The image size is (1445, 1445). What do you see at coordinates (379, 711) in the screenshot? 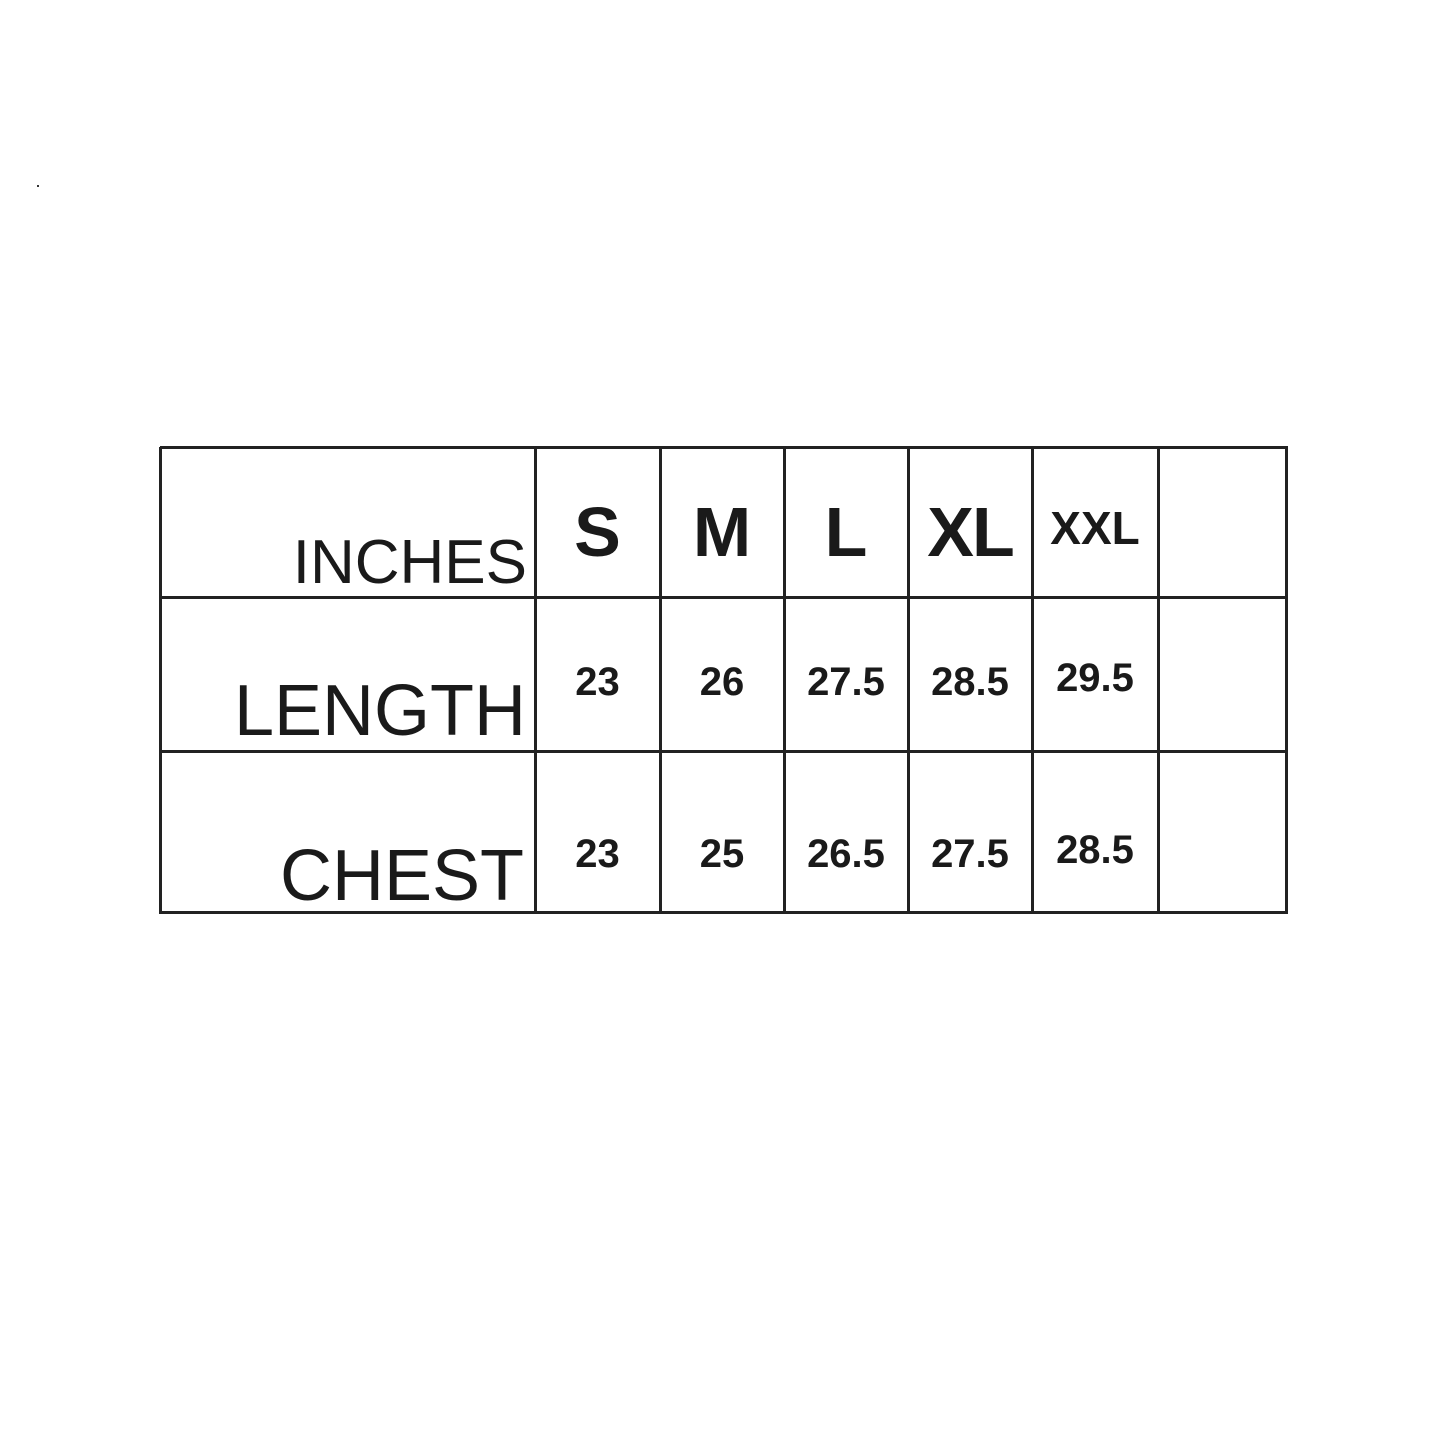
I see `row-label-length: LENGTH` at bounding box center [379, 711].